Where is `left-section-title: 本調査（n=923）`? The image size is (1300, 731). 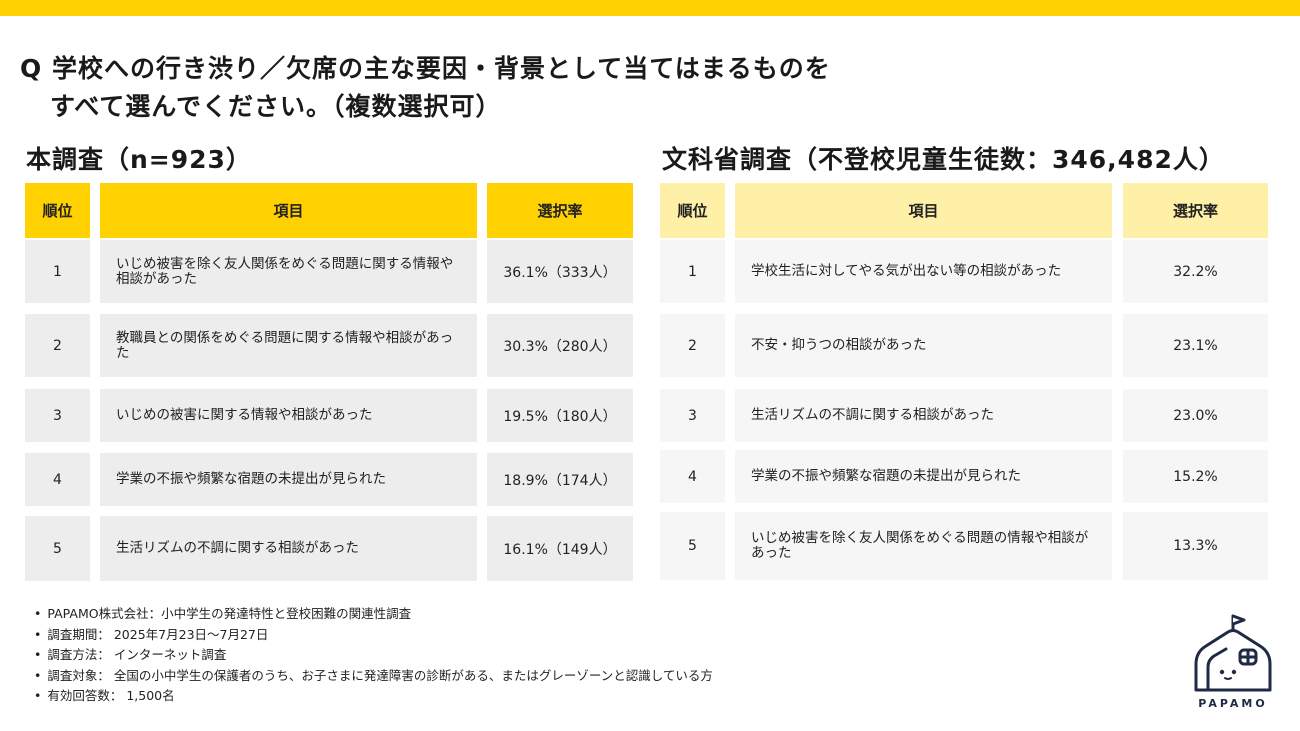 left-section-title: 本調査（n=923） is located at coordinates (139, 159).